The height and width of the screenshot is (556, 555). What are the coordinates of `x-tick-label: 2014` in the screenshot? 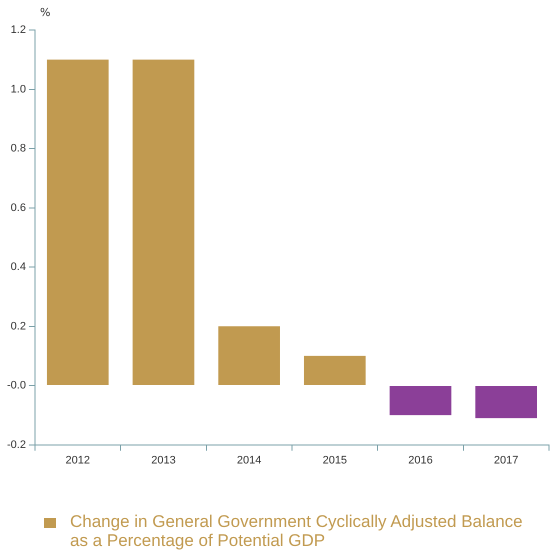 It's located at (249, 460).